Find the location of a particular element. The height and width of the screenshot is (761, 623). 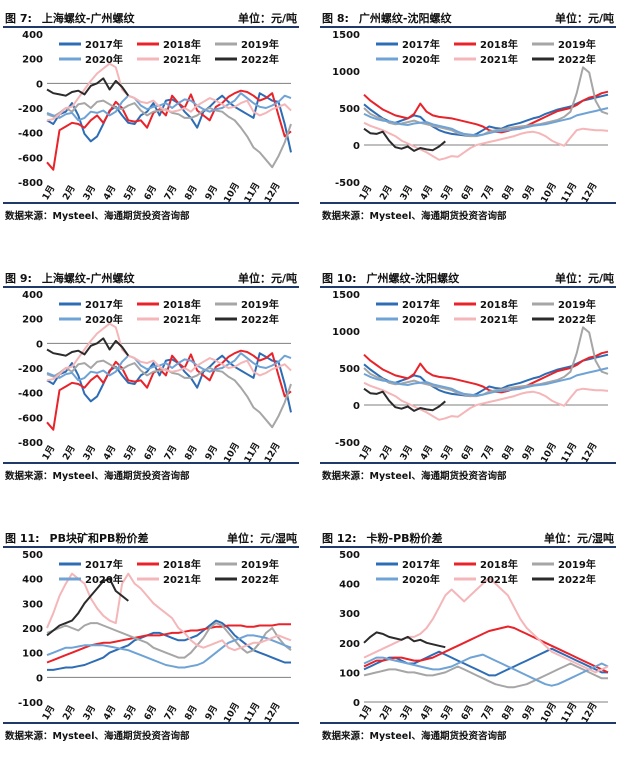

x-tick-label: 3月 is located at coordinates (89, 712).